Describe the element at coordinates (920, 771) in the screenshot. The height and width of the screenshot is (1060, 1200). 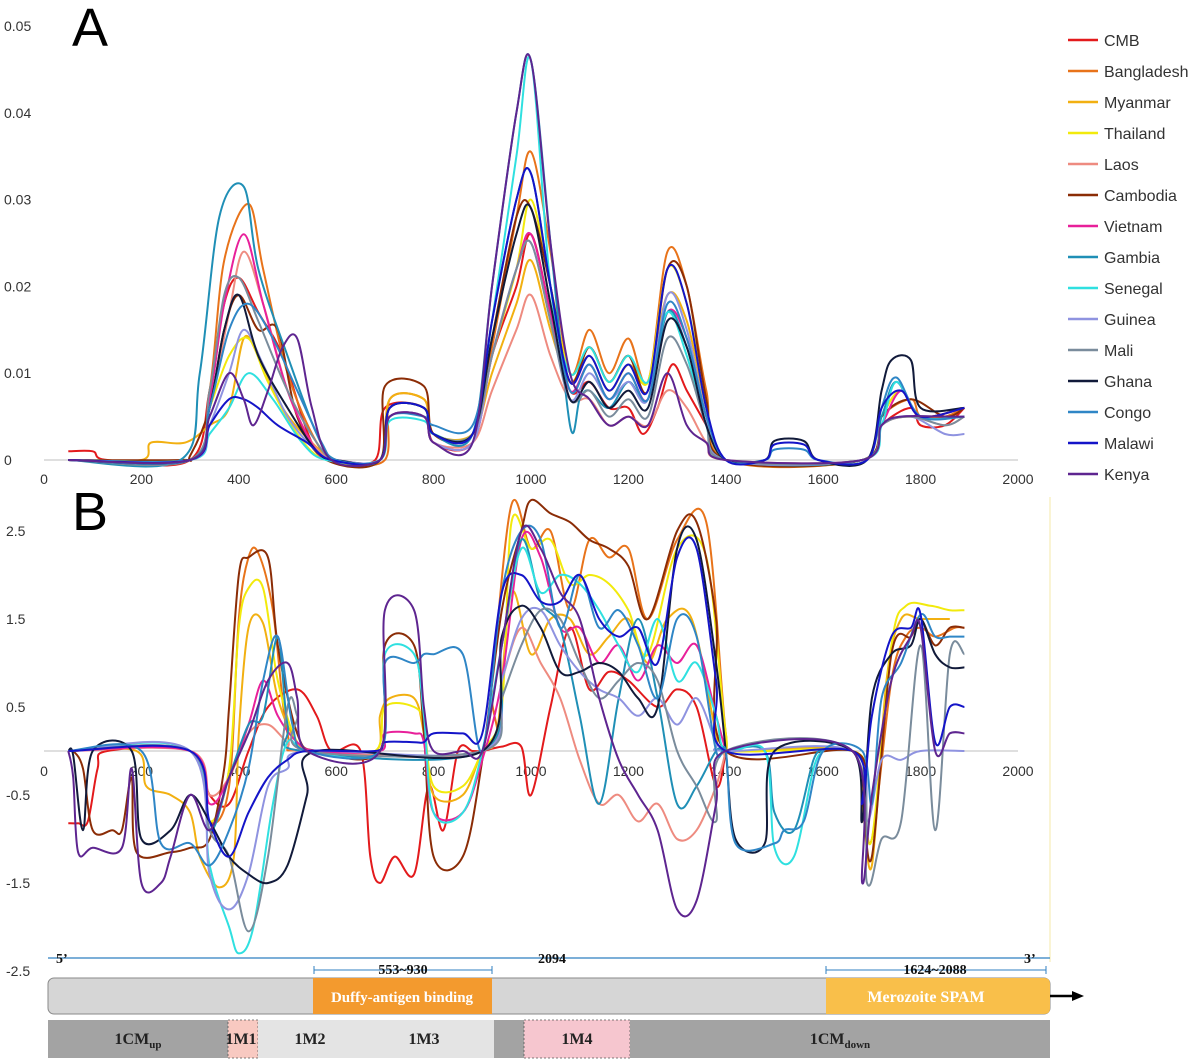
I see `panel-b-x-tick-label: 1800` at that location.